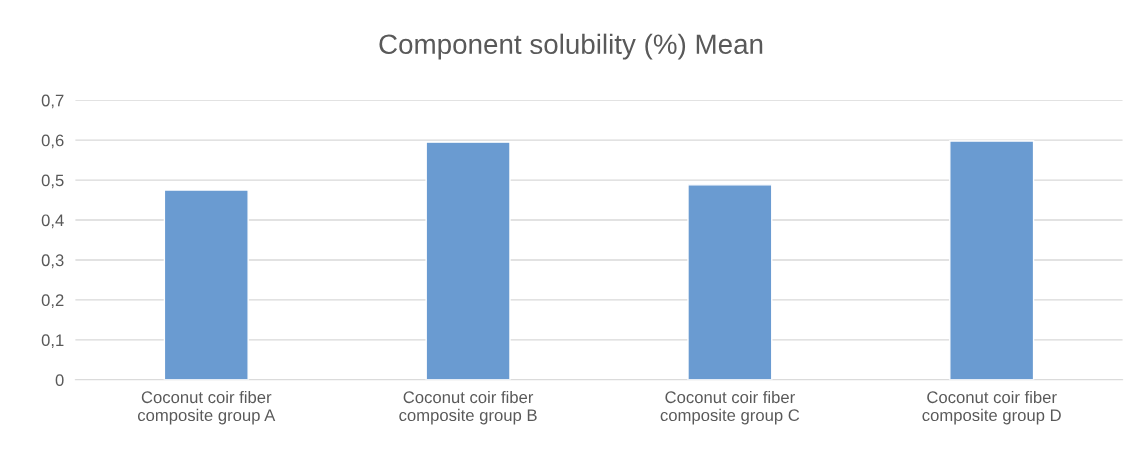  I want to click on y-tick-label: 0,5, so click(52, 181).